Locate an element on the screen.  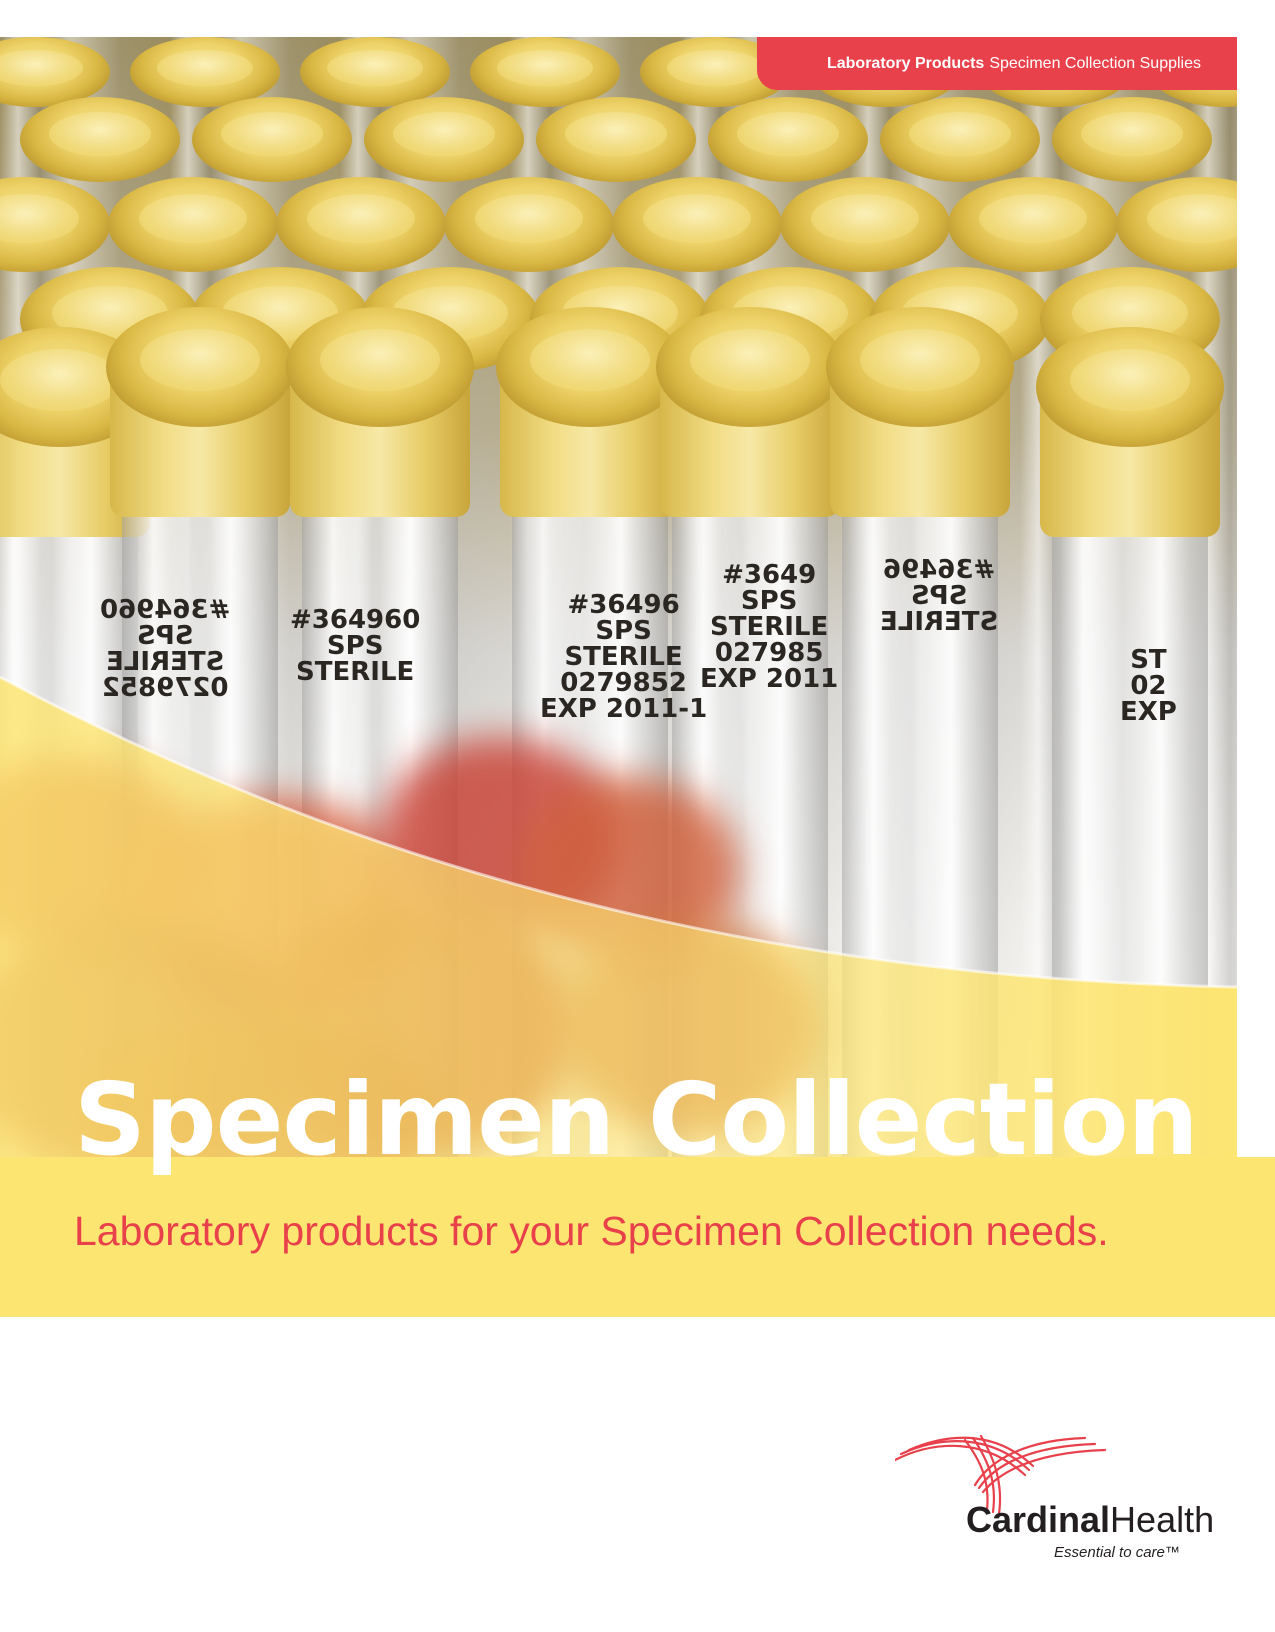
yellow-band is located at coordinates (637, 1237).